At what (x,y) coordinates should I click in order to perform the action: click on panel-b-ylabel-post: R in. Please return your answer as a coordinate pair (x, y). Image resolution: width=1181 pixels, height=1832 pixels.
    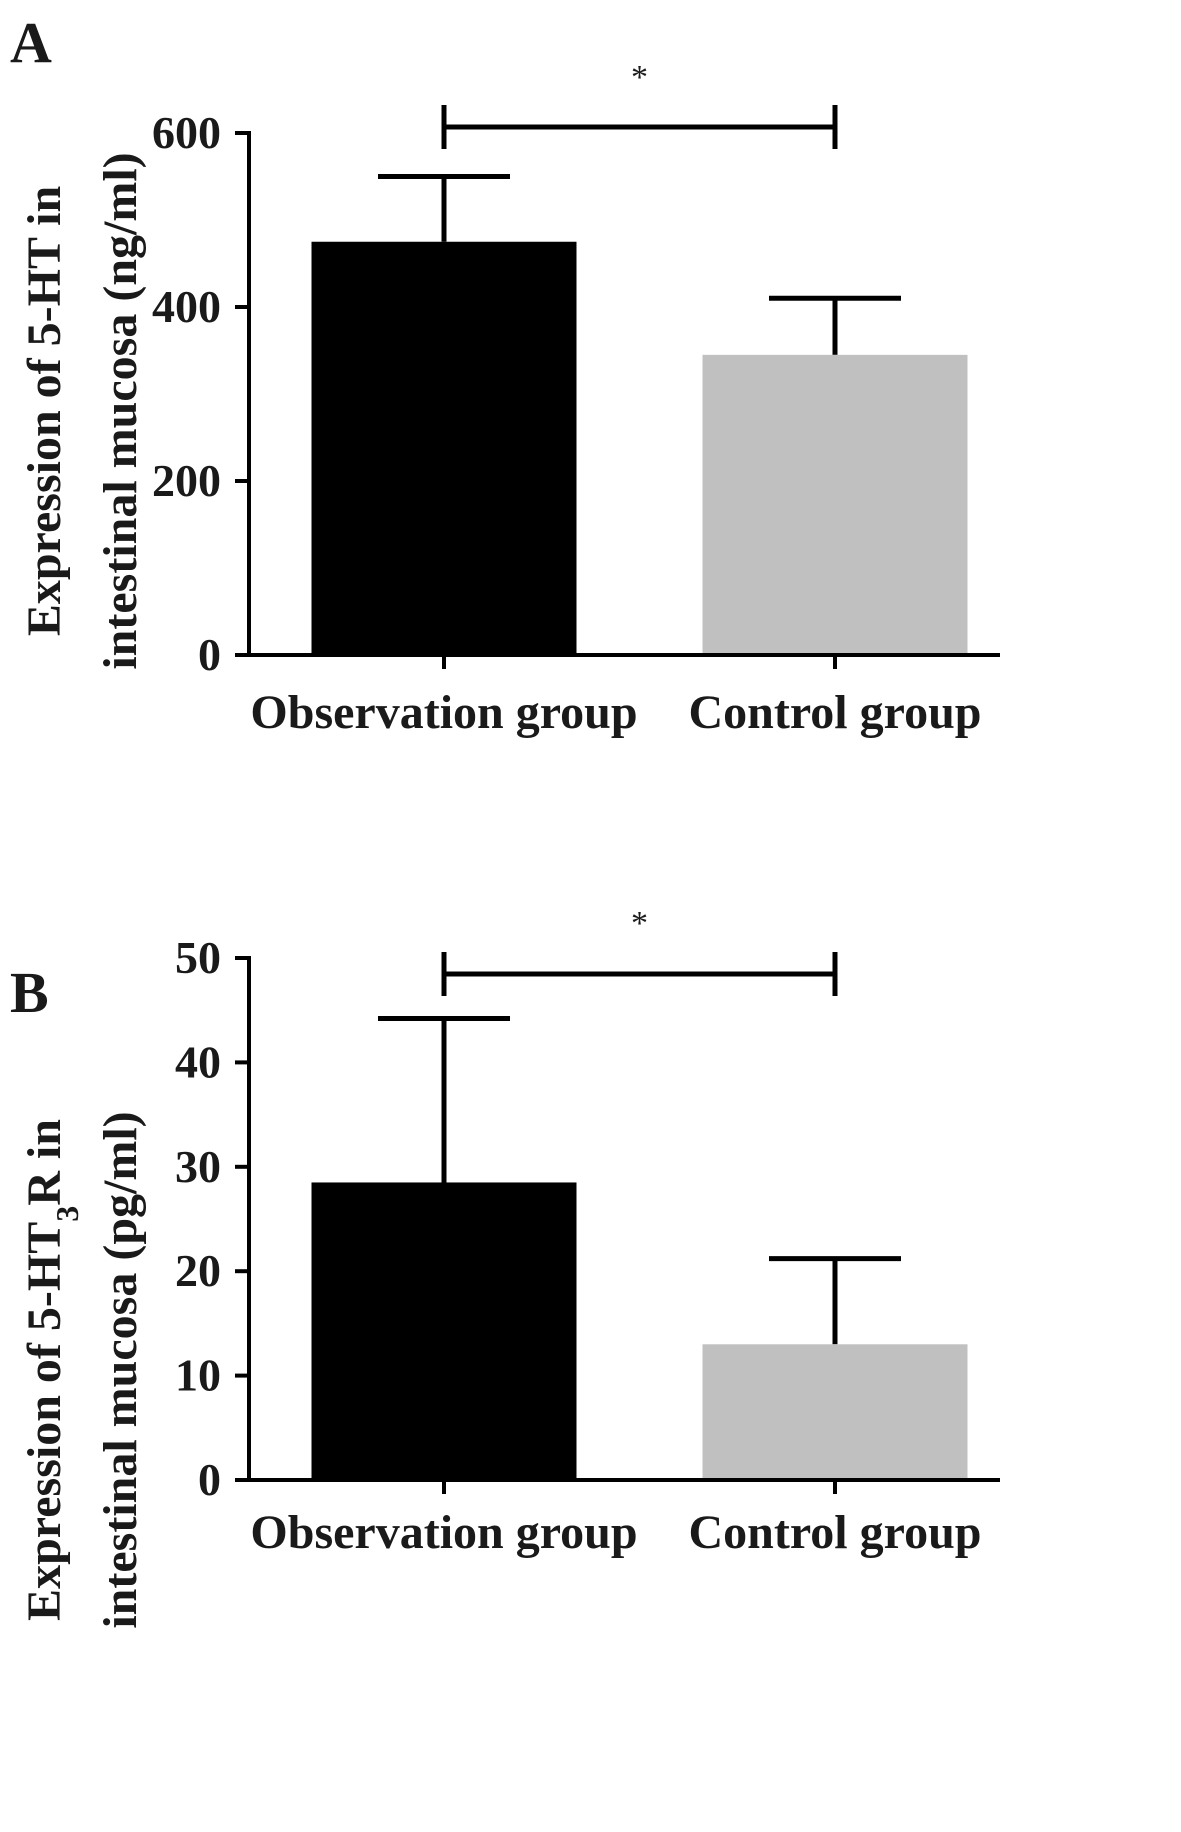
    Looking at the image, I should click on (44, 1162).